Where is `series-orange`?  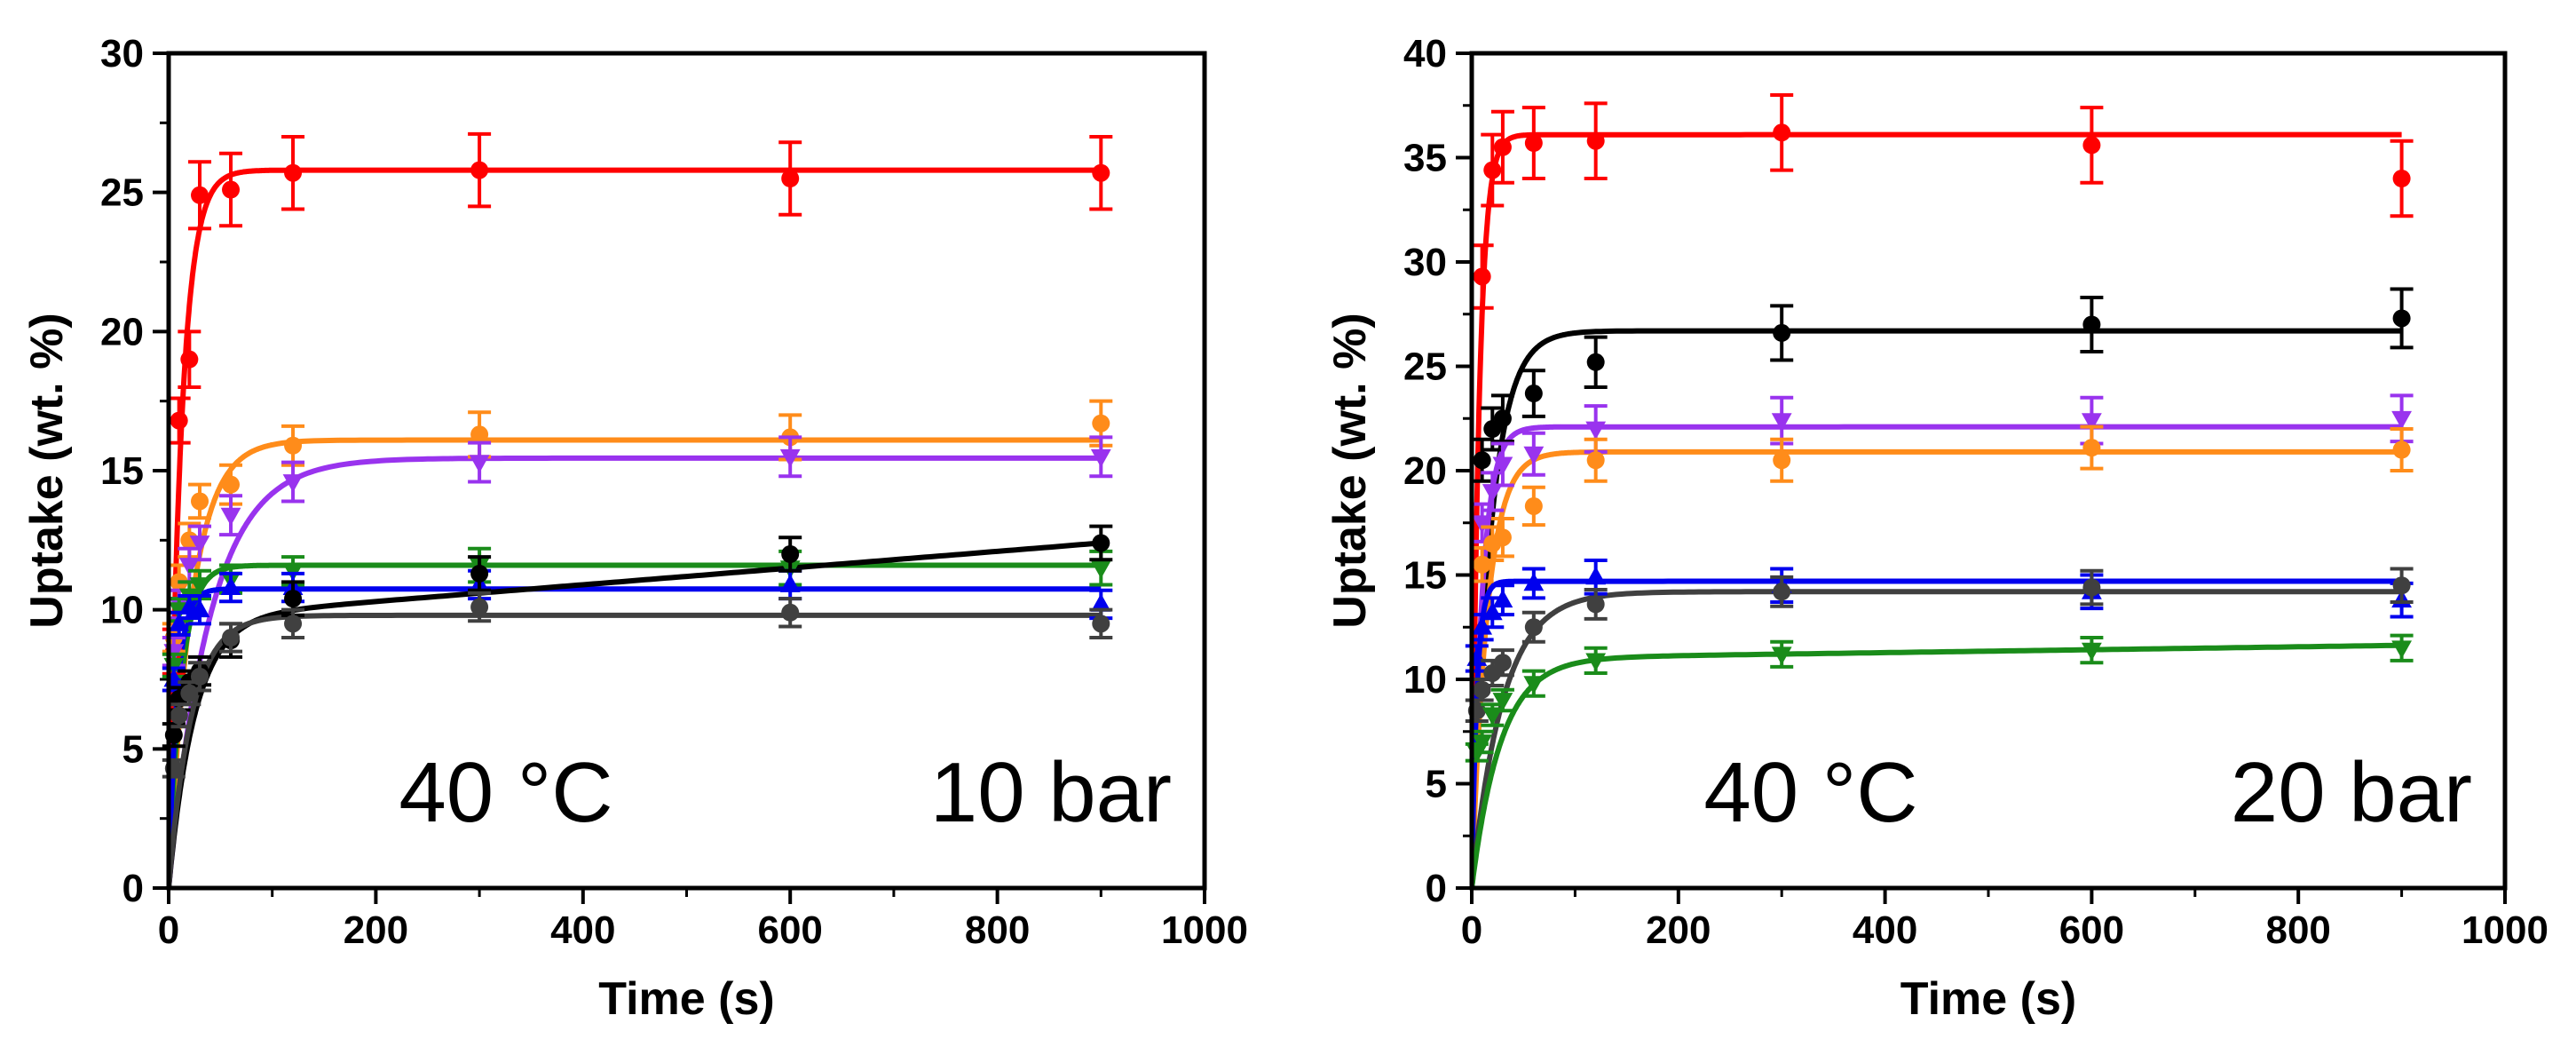 series-orange is located at coordinates (1942, 503).